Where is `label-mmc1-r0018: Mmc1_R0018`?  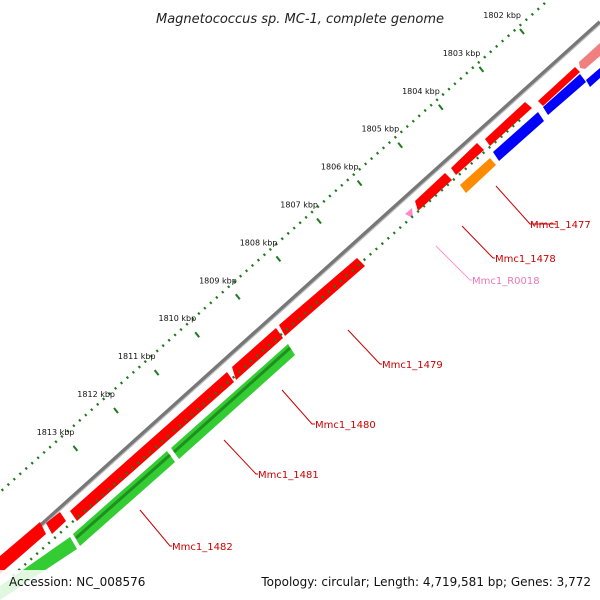 label-mmc1-r0018: Mmc1_R0018 is located at coordinates (506, 281).